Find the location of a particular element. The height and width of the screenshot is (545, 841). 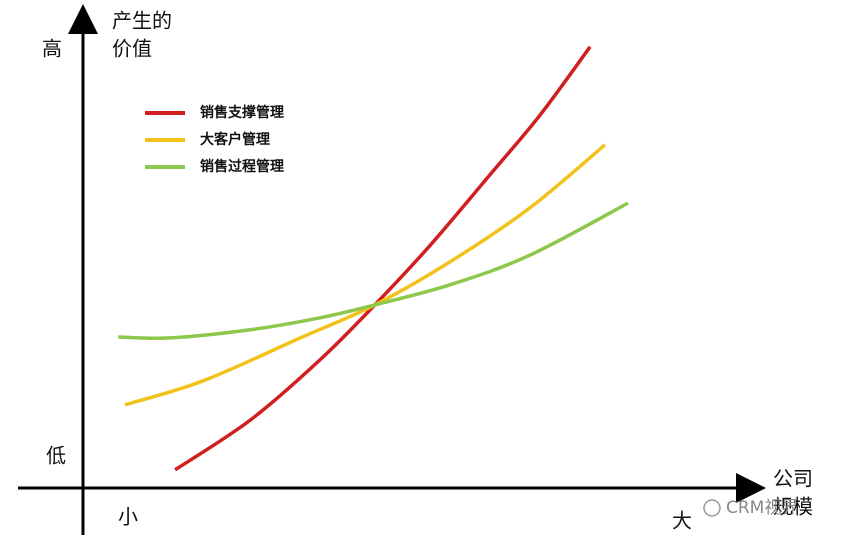

legend-label: 销售支撑管理 is located at coordinates (242, 112).